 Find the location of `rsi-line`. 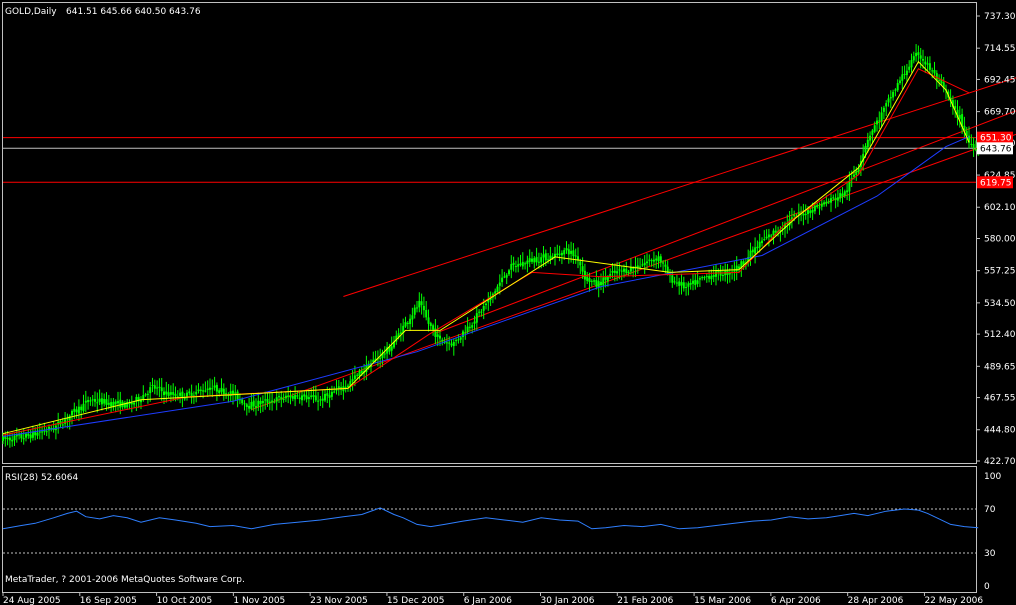

rsi-line is located at coordinates (490, 518).